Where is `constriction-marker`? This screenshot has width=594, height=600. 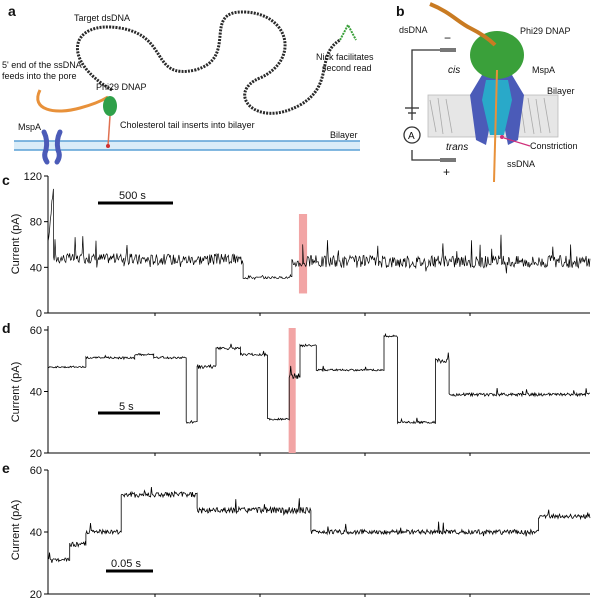 constriction-marker is located at coordinates (502, 137).